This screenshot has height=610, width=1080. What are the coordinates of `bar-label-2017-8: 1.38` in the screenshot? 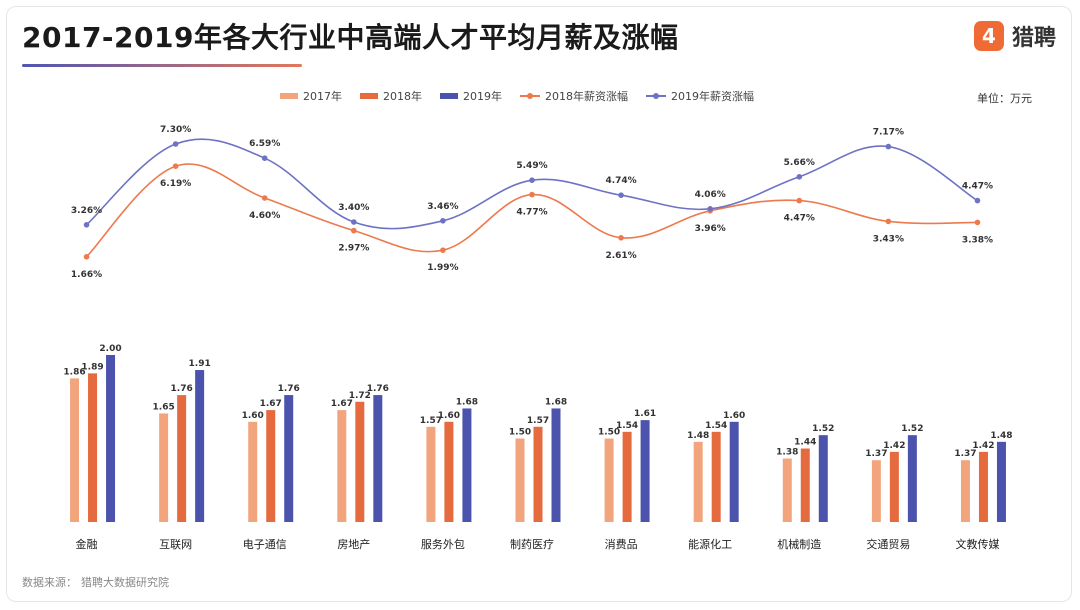 It's located at (787, 453).